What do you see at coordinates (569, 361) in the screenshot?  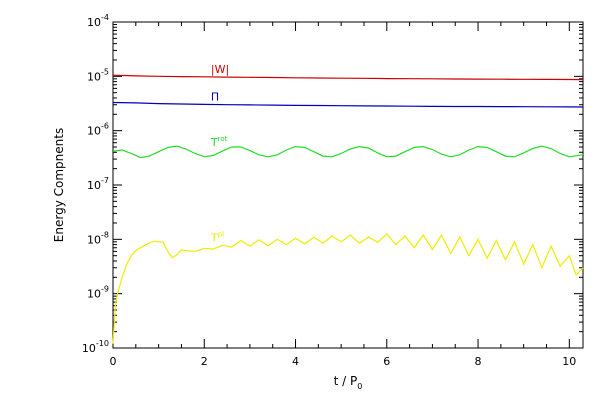 I see `x-tick-label: 10` at bounding box center [569, 361].